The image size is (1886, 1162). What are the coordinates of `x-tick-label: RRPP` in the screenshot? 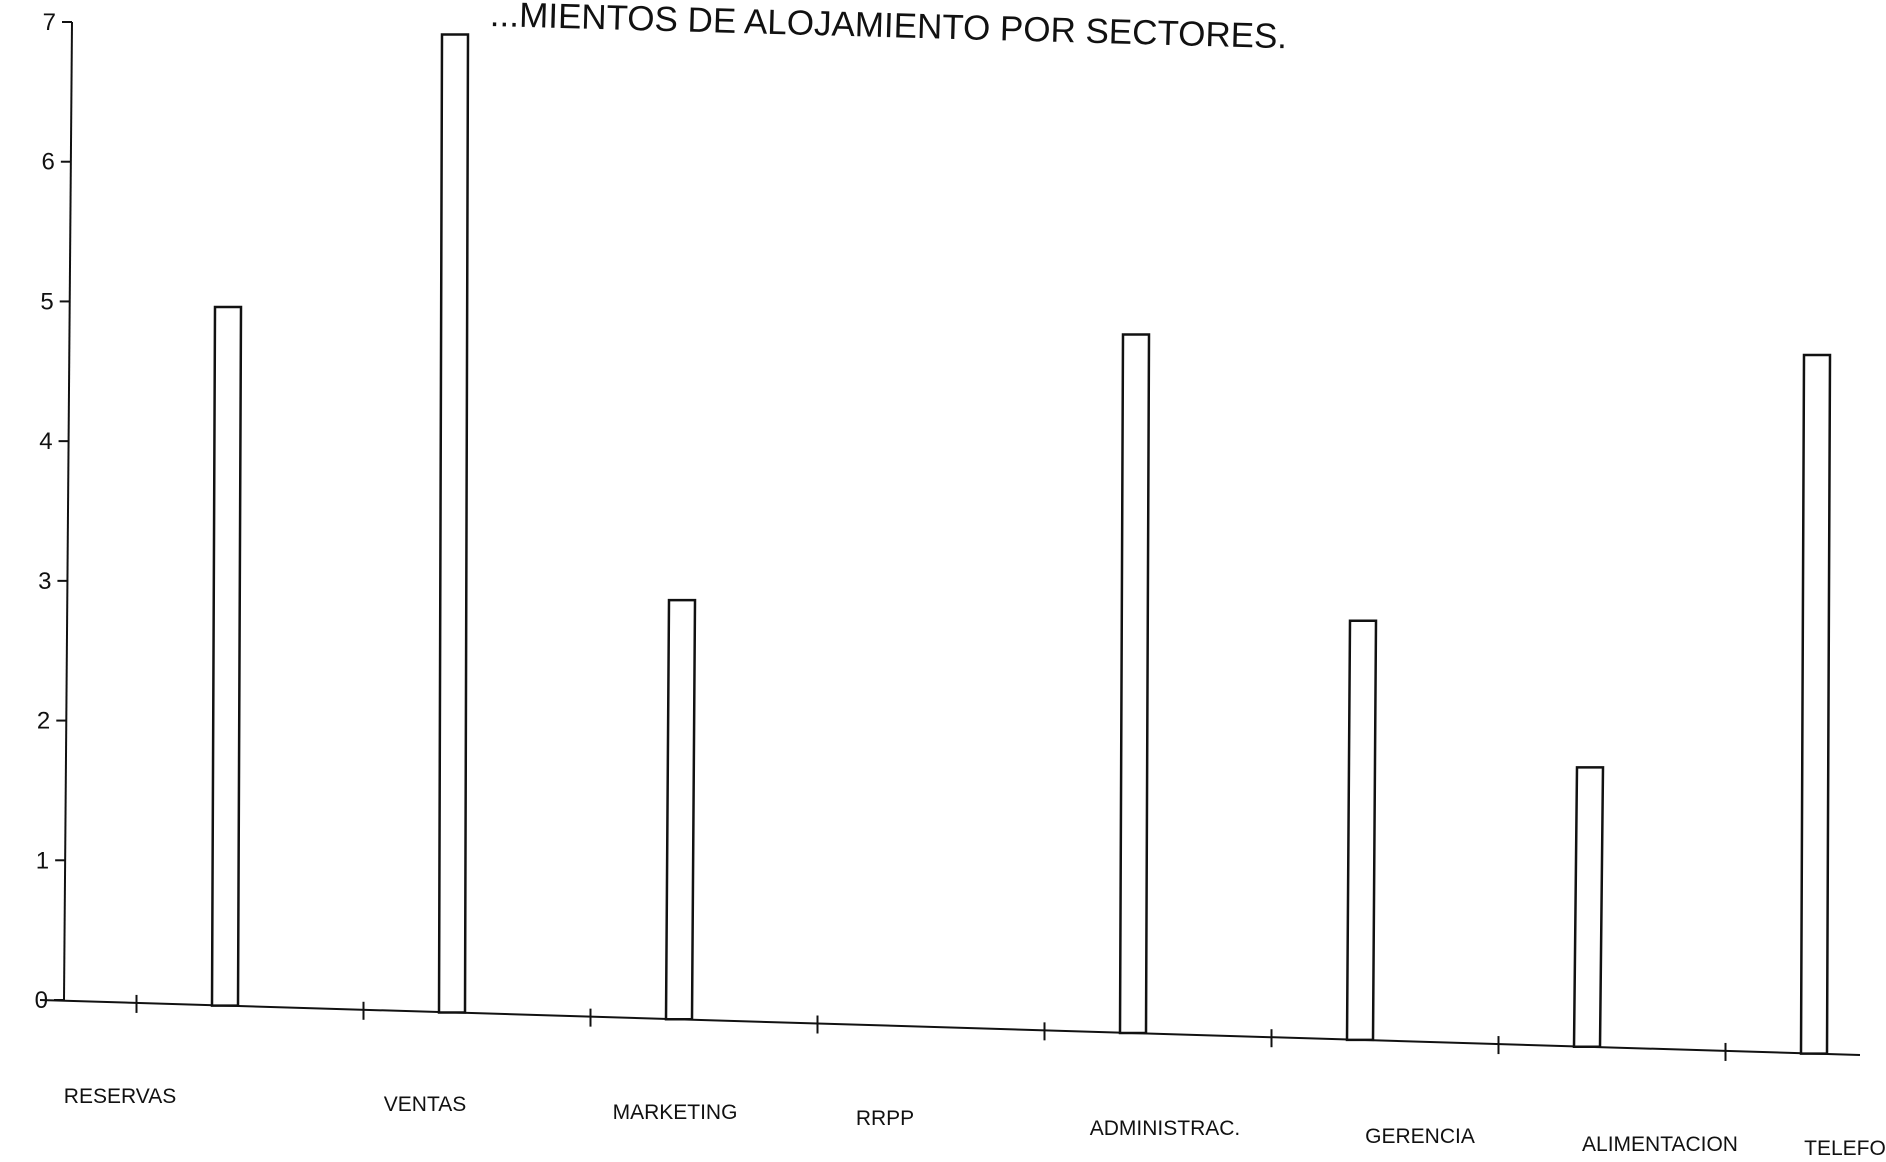 It's located at (885, 1118).